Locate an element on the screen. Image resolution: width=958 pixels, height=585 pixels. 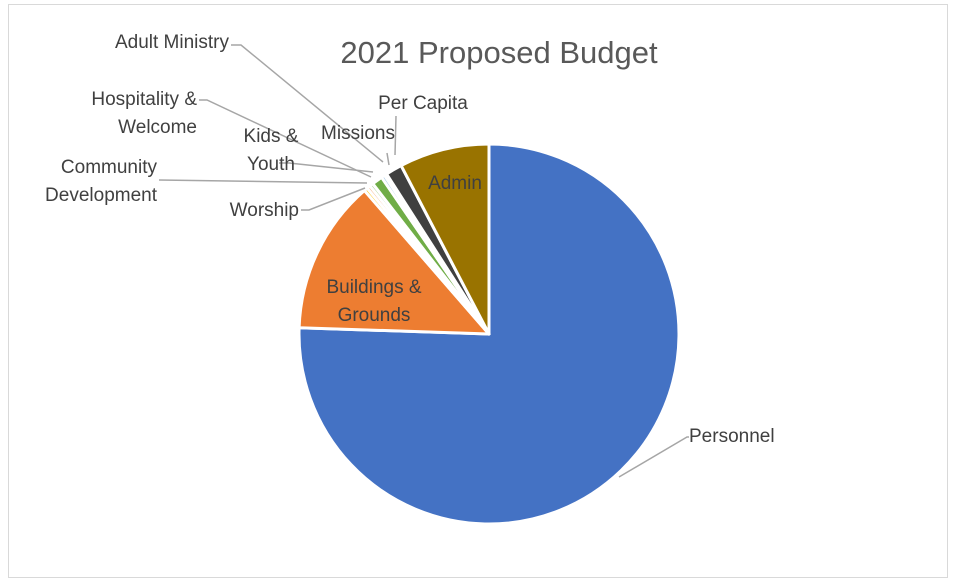
data-label-missions: Missions is located at coordinates (358, 133).